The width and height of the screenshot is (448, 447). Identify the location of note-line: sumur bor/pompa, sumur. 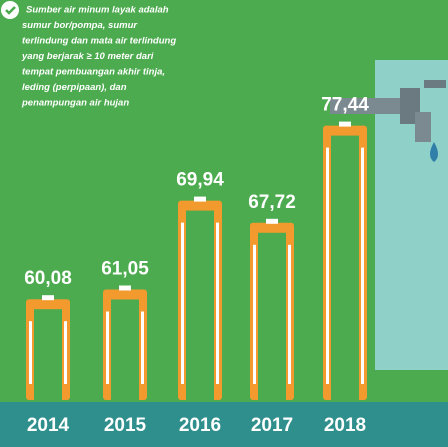
(80, 25).